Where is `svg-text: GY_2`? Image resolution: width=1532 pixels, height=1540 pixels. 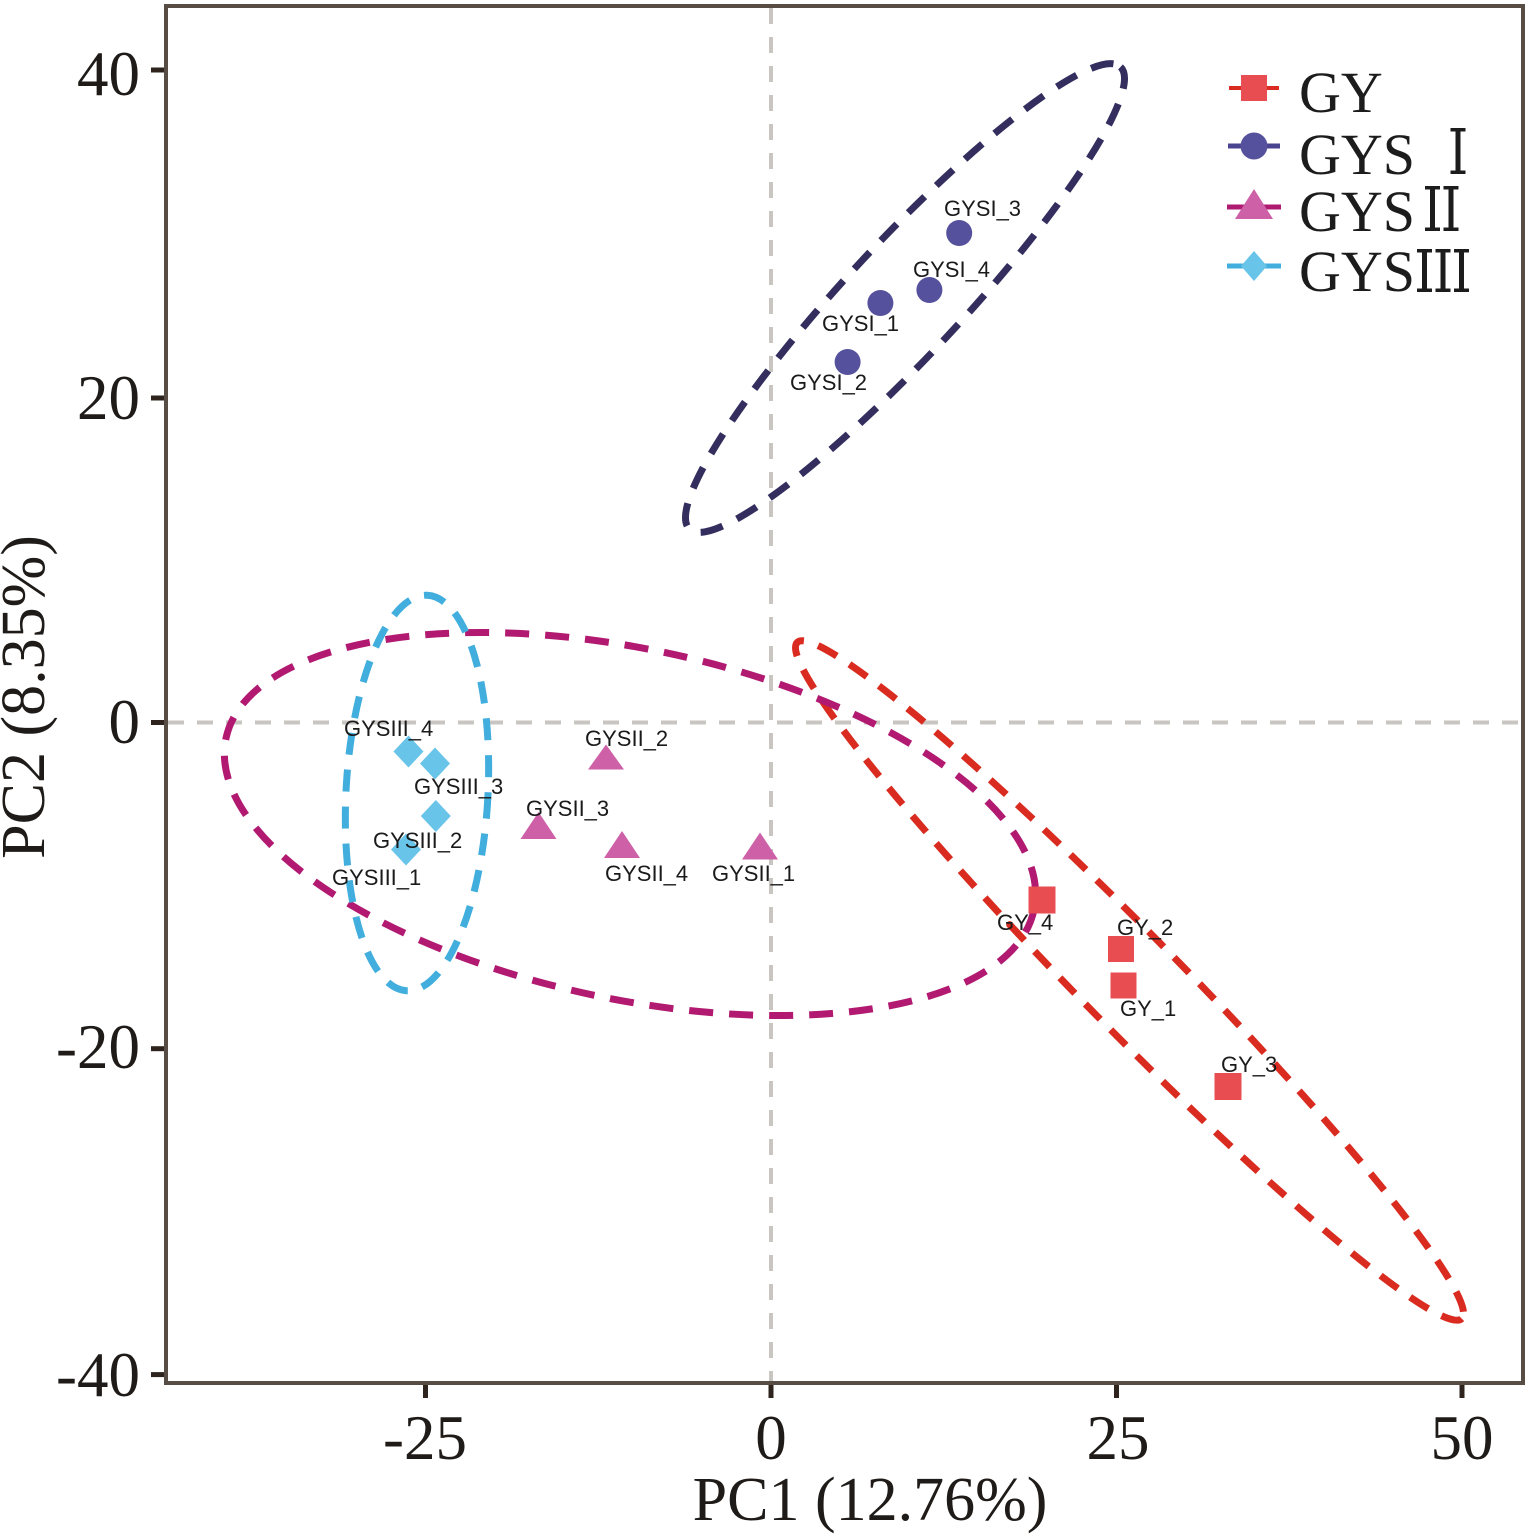 svg-text: GY_2 is located at coordinates (1145, 927).